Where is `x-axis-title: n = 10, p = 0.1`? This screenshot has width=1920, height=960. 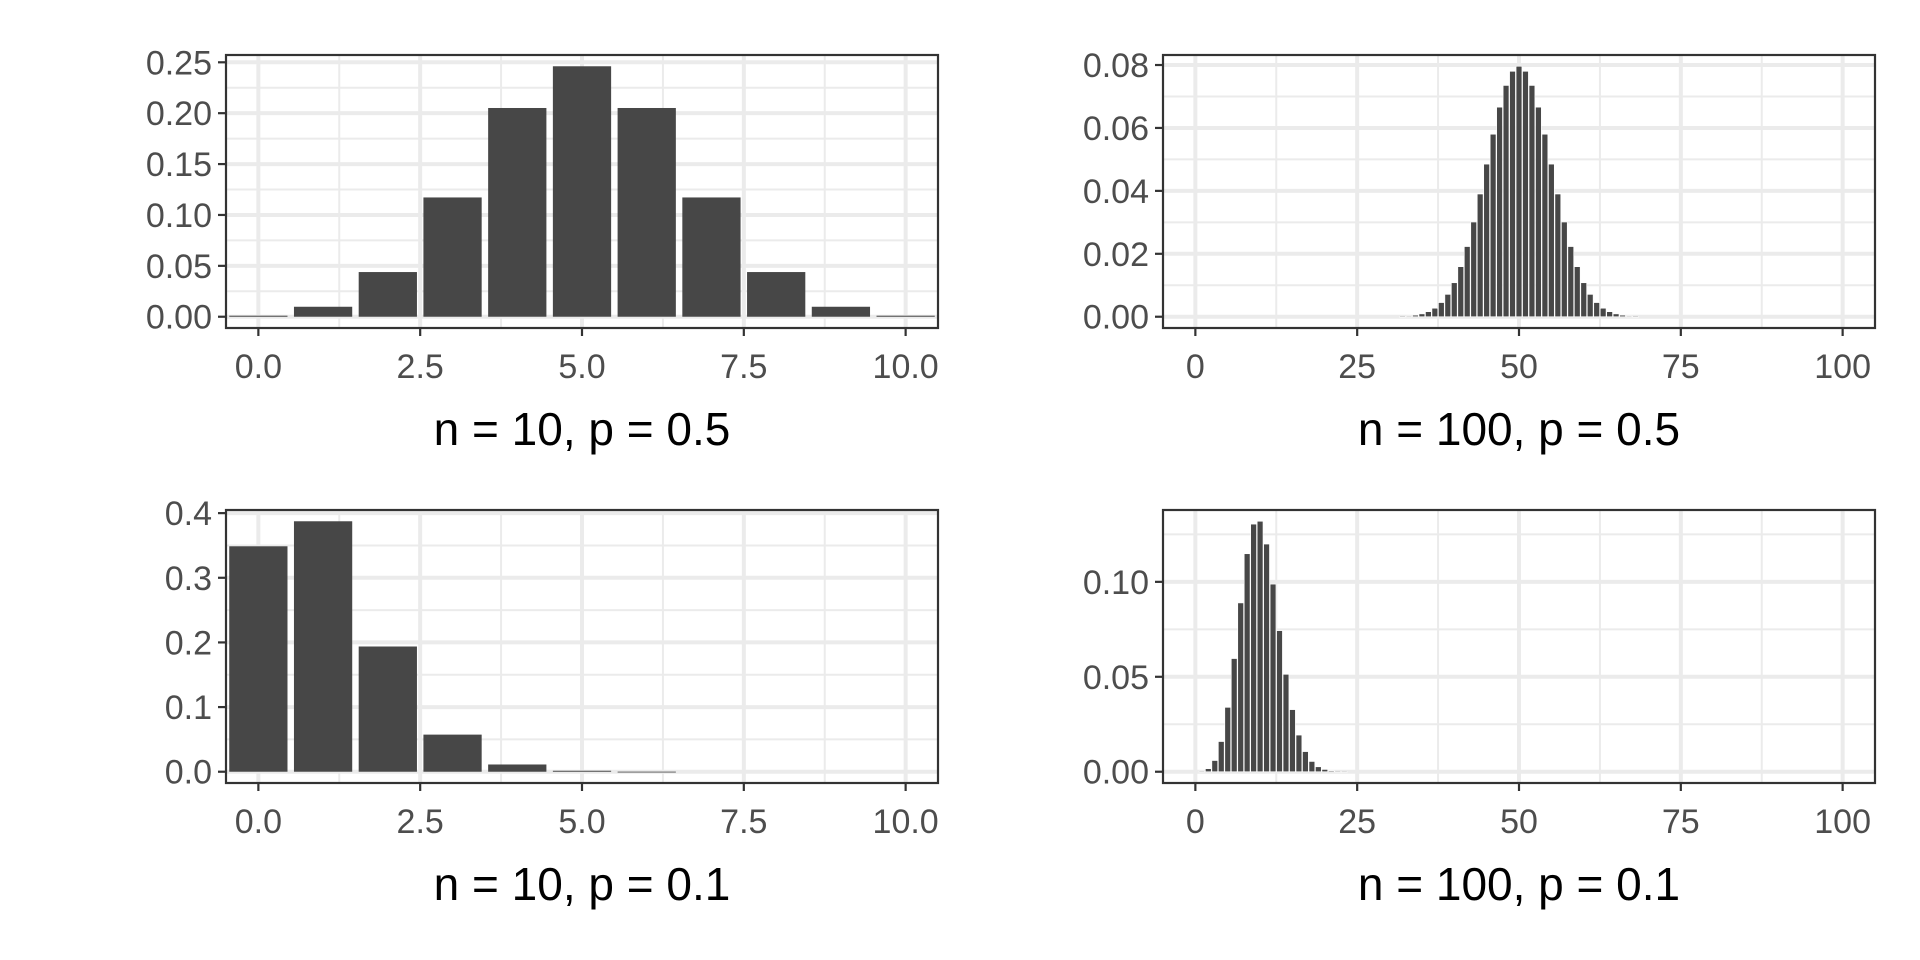
x-axis-title: n = 10, p = 0.1 is located at coordinates (582, 884).